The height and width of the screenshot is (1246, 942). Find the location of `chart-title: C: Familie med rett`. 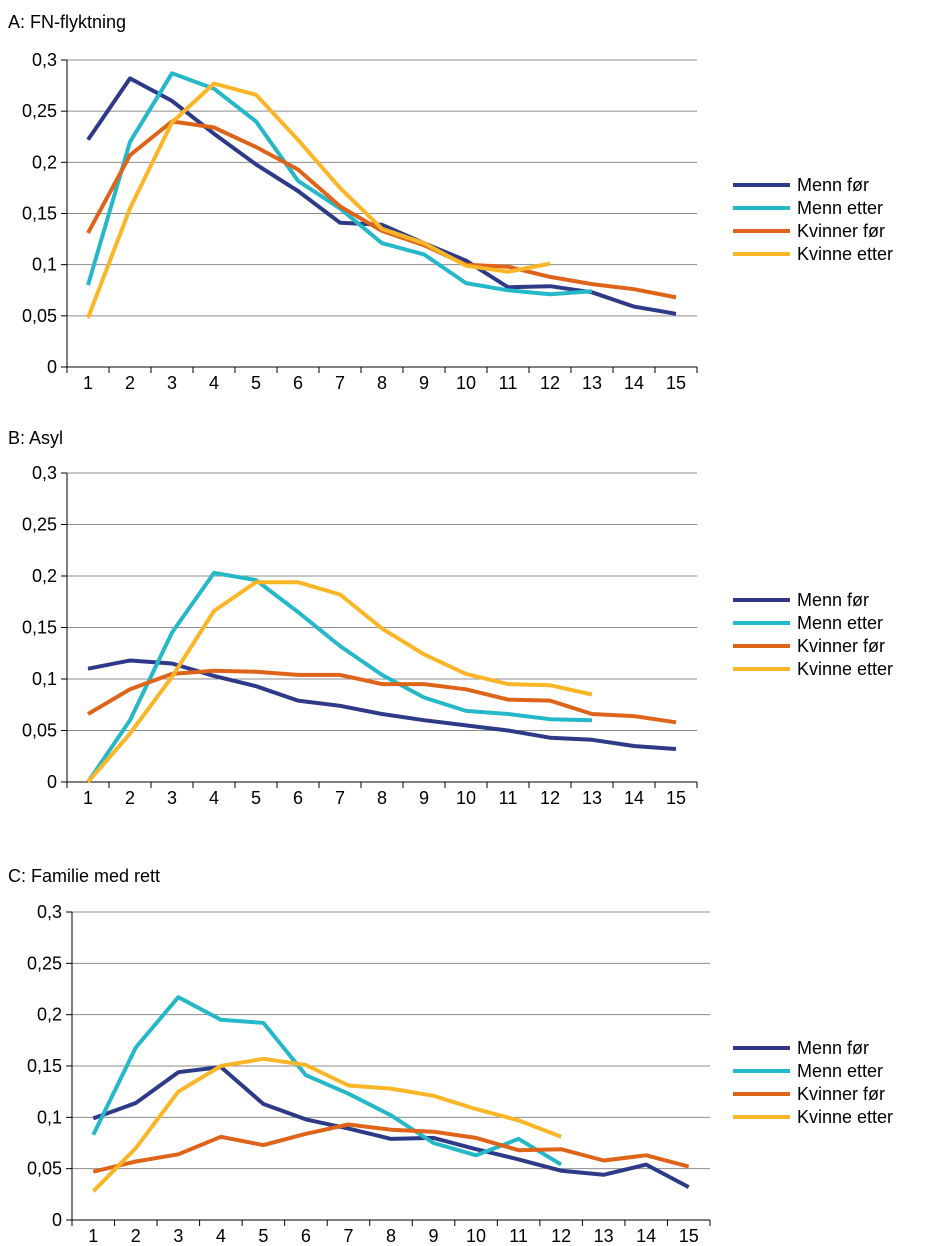

chart-title: C: Familie med rett is located at coordinates (84, 876).